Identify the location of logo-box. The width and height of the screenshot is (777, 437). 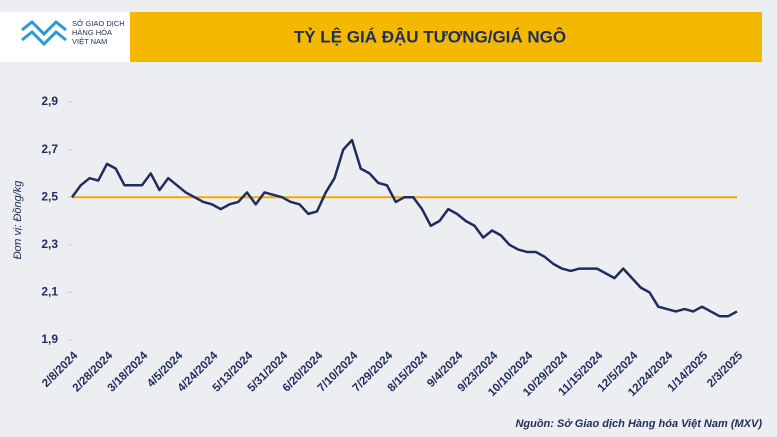
(65, 37).